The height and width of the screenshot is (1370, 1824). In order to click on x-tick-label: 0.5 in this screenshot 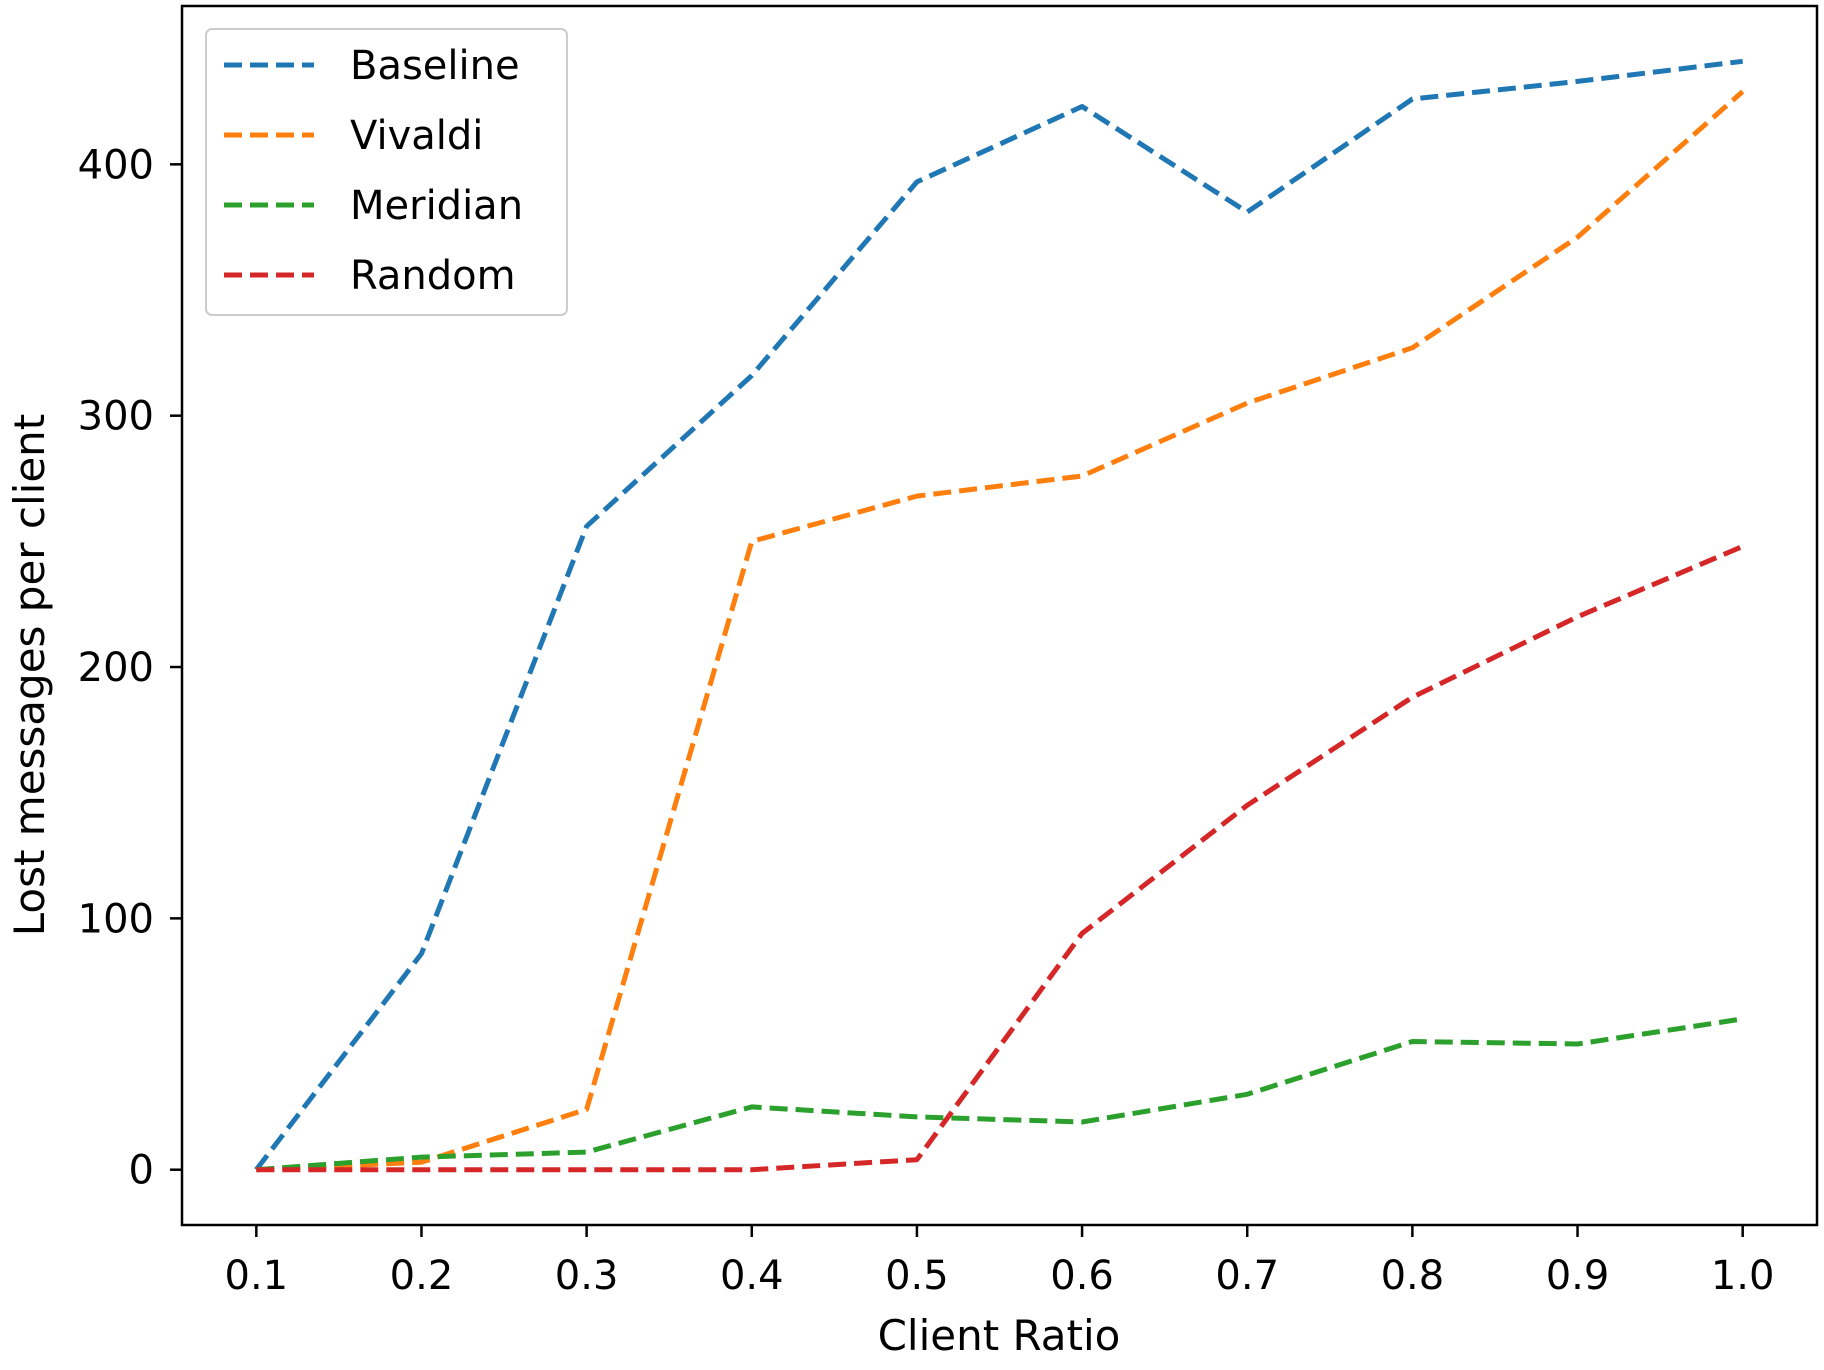, I will do `click(917, 1276)`.